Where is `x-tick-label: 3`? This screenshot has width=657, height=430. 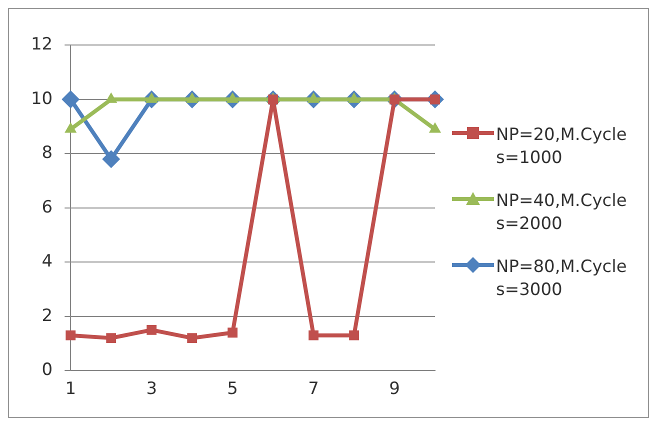 x-tick-label: 3 is located at coordinates (152, 389).